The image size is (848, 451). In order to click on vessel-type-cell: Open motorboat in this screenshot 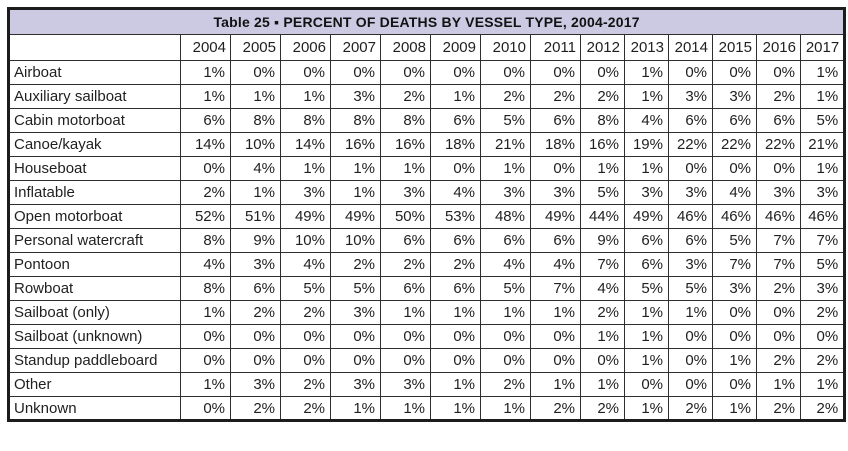, I will do `click(94, 216)`.